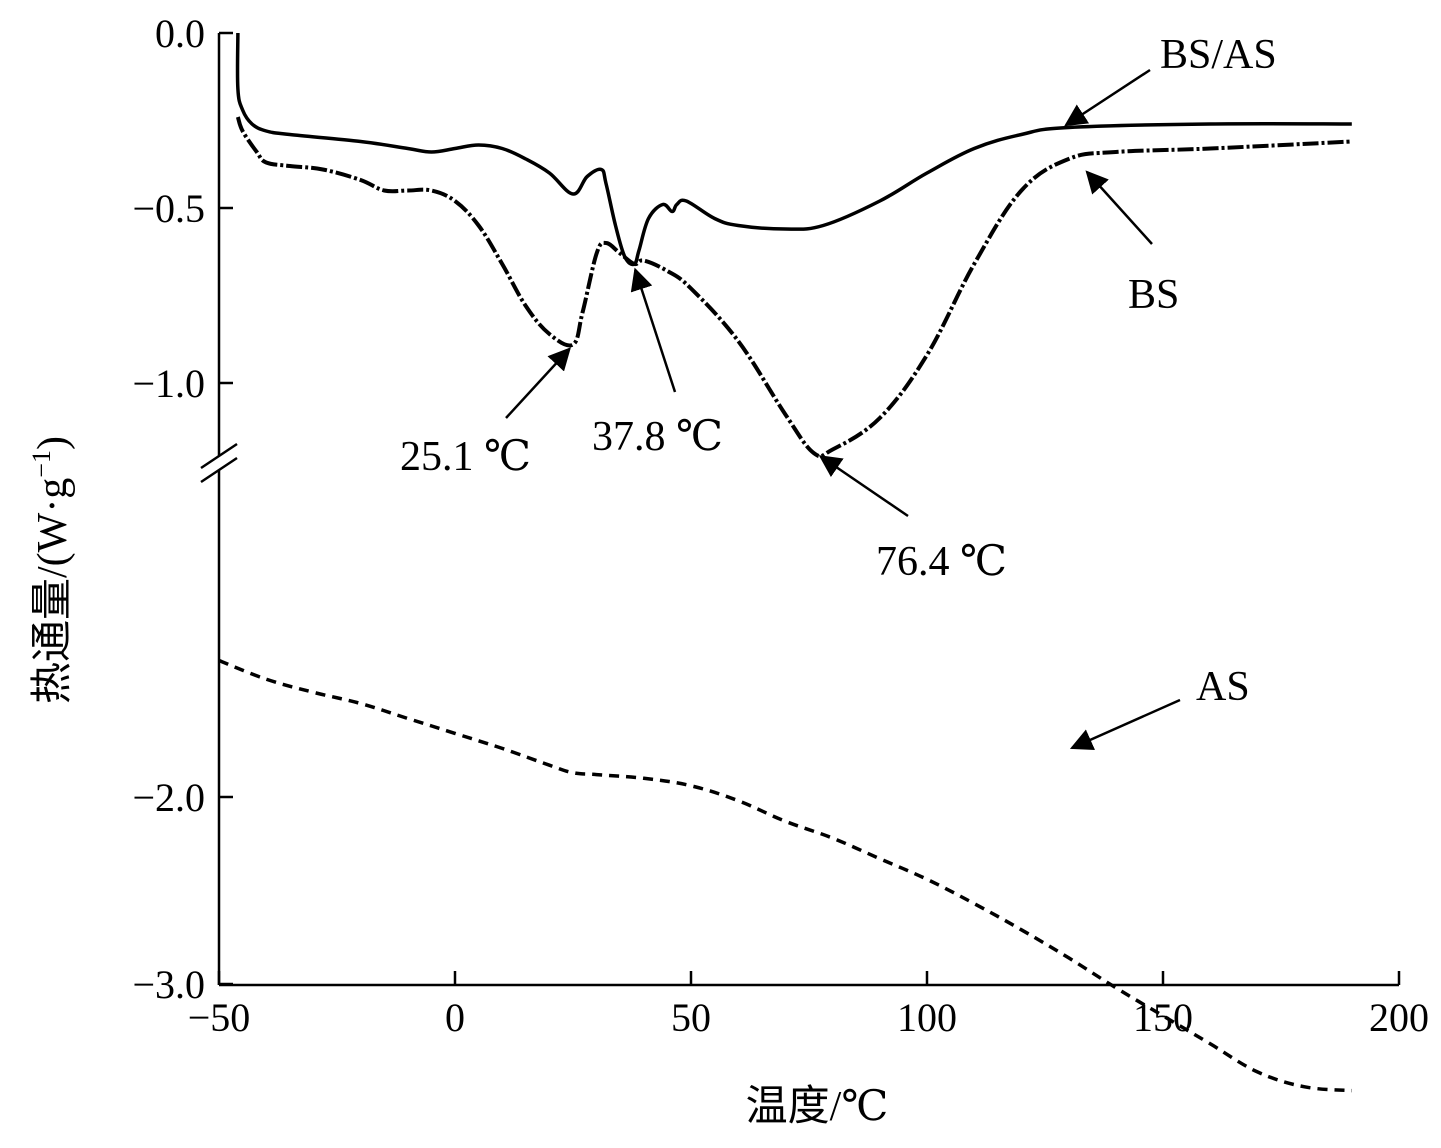 The image size is (1441, 1148). What do you see at coordinates (455, 1017) in the screenshot?
I see `x-tick-label: 0` at bounding box center [455, 1017].